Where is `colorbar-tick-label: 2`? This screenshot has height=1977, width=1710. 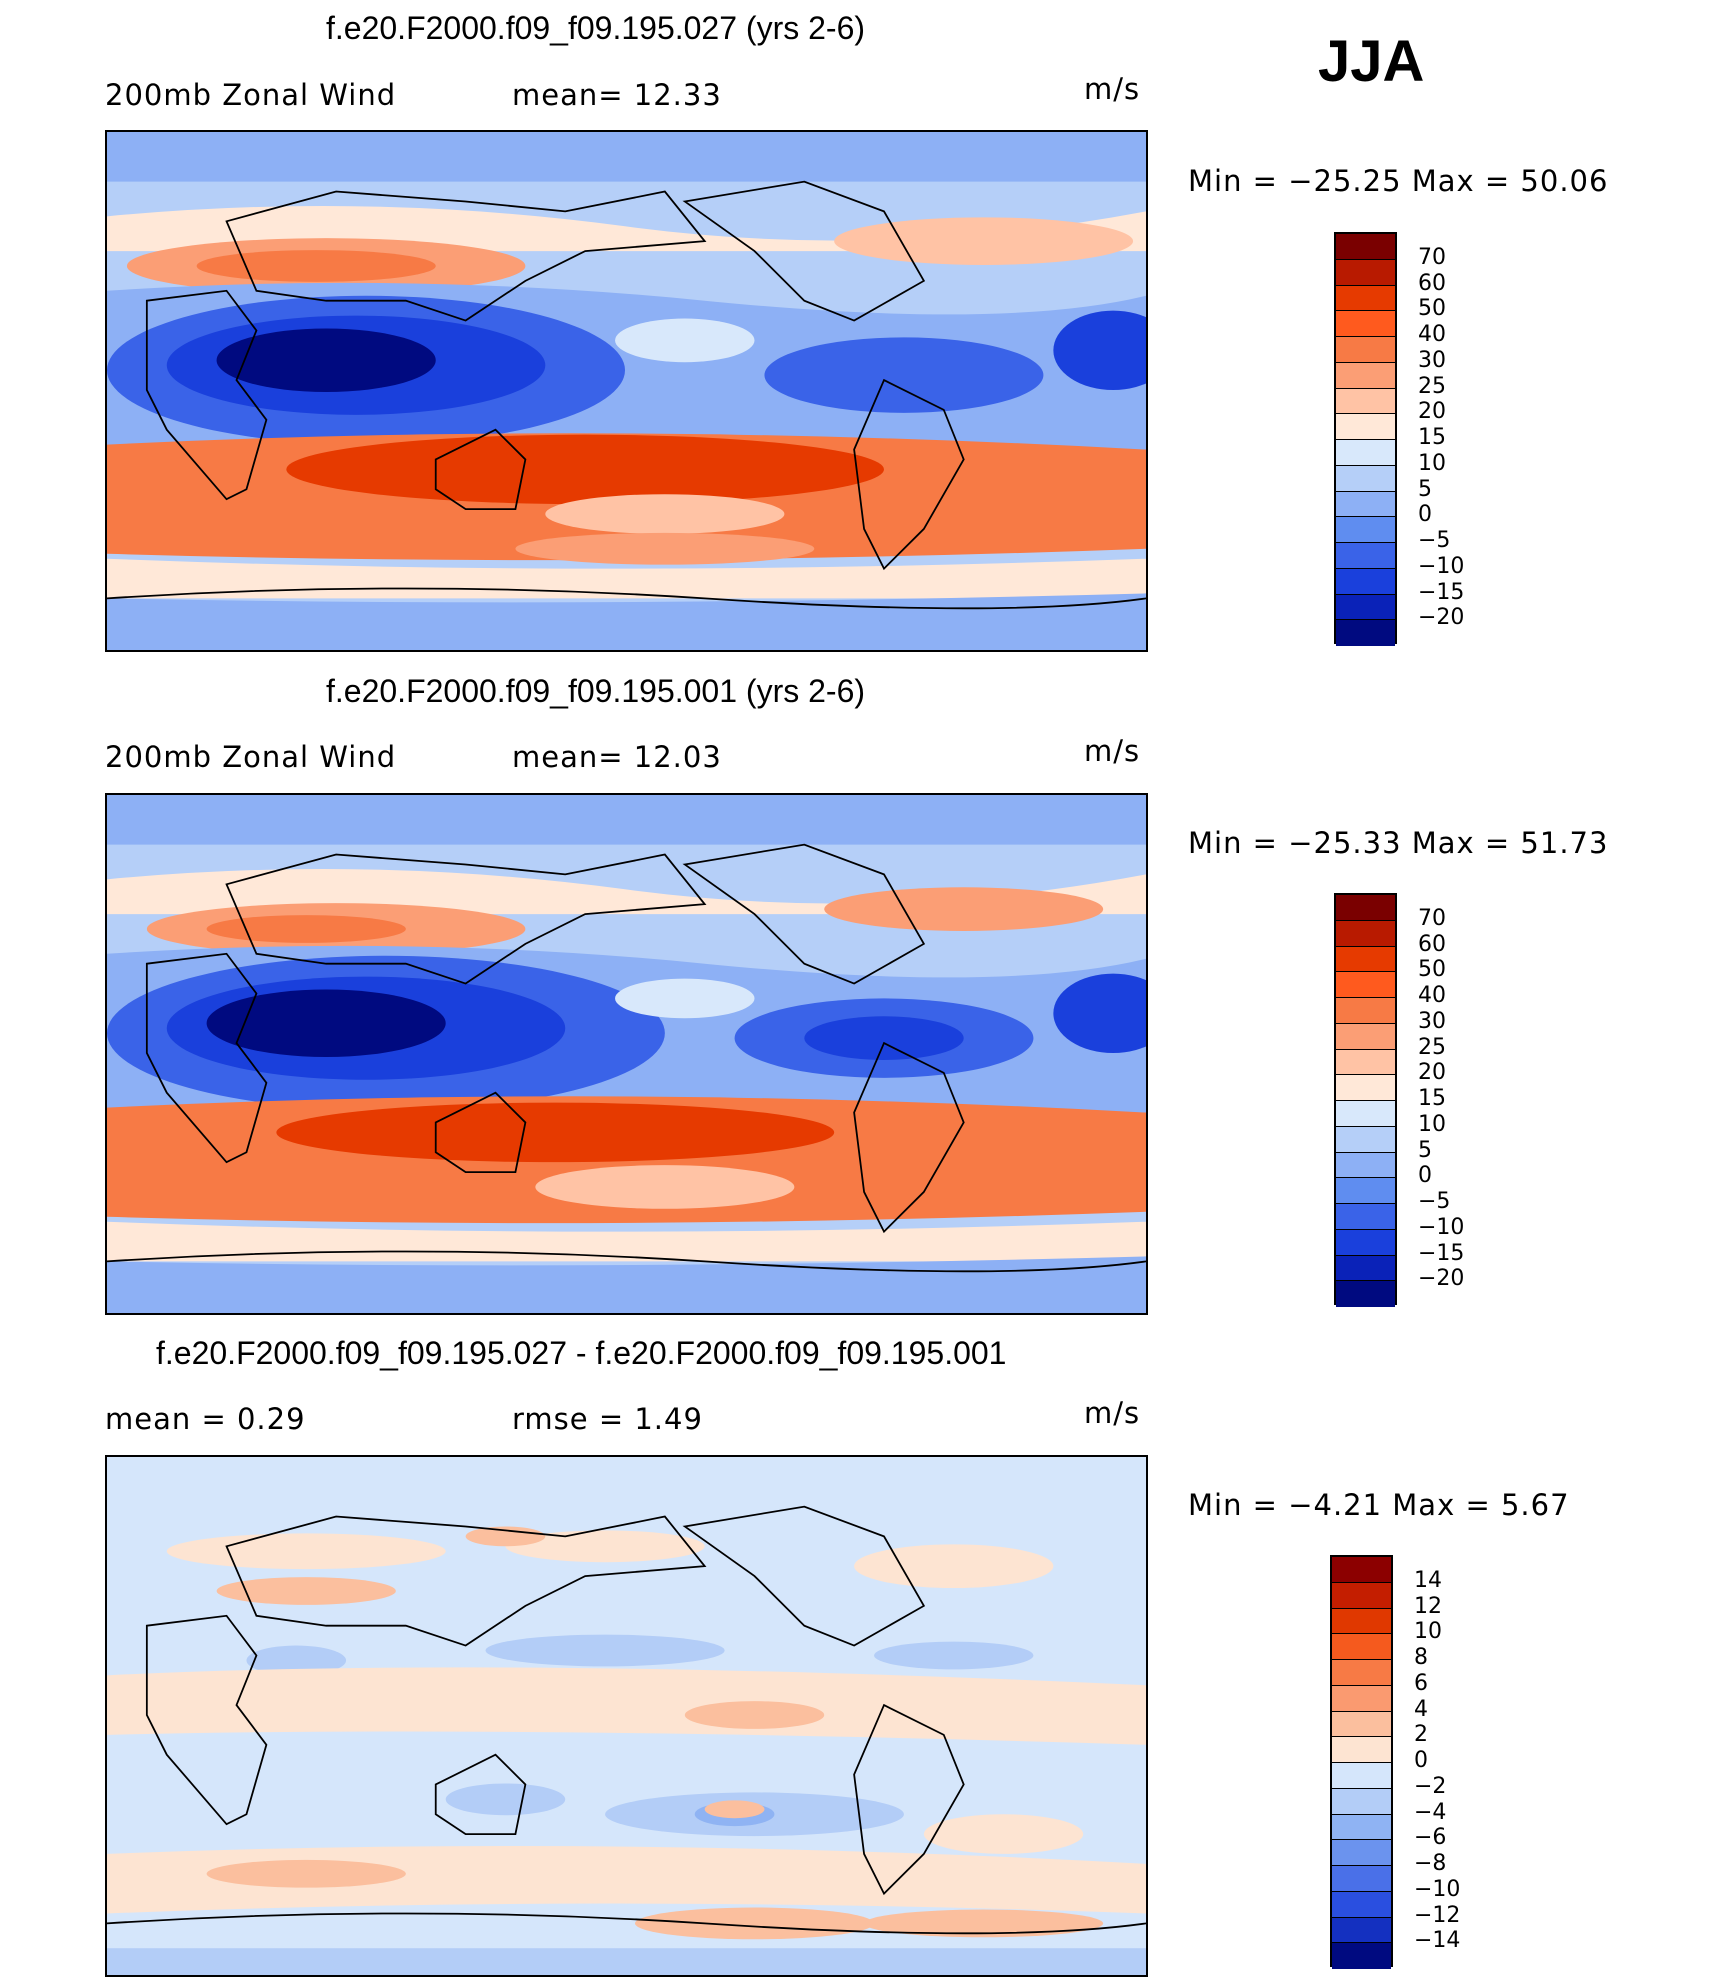
colorbar-tick-label: 2 is located at coordinates (1421, 1735).